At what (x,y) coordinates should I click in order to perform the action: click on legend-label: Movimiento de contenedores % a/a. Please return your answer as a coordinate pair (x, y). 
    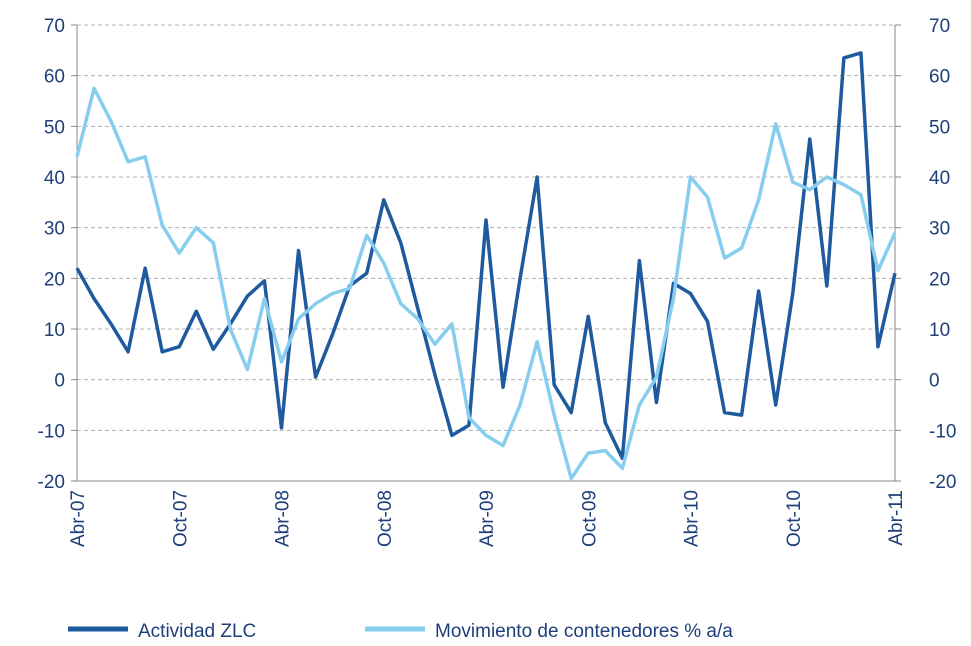
    Looking at the image, I should click on (584, 631).